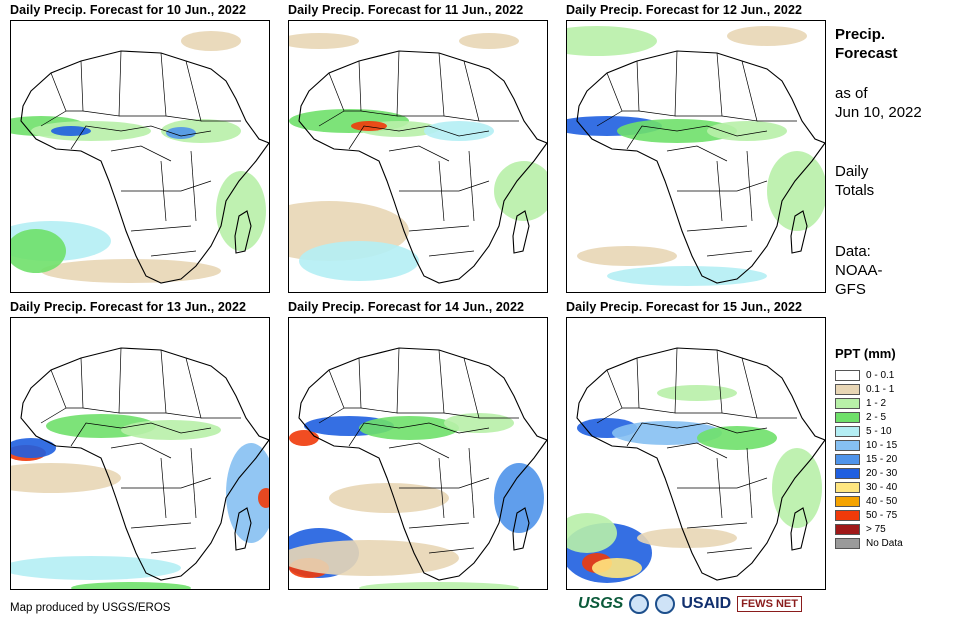  I want to click on legend-label: 0.1 - 1, so click(880, 389).